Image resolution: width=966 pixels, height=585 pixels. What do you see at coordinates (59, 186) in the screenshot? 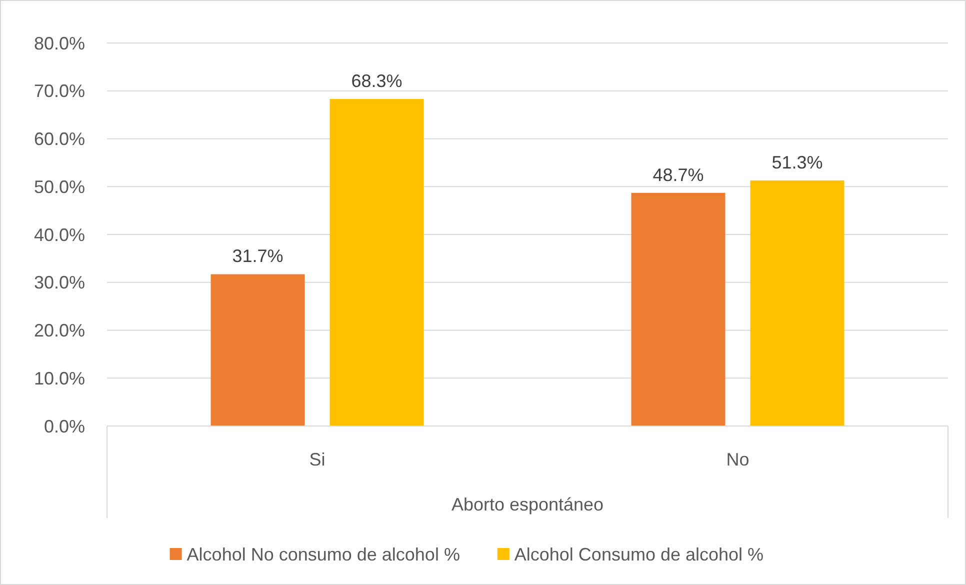
I see `y-tick-label: 50.0%` at bounding box center [59, 186].